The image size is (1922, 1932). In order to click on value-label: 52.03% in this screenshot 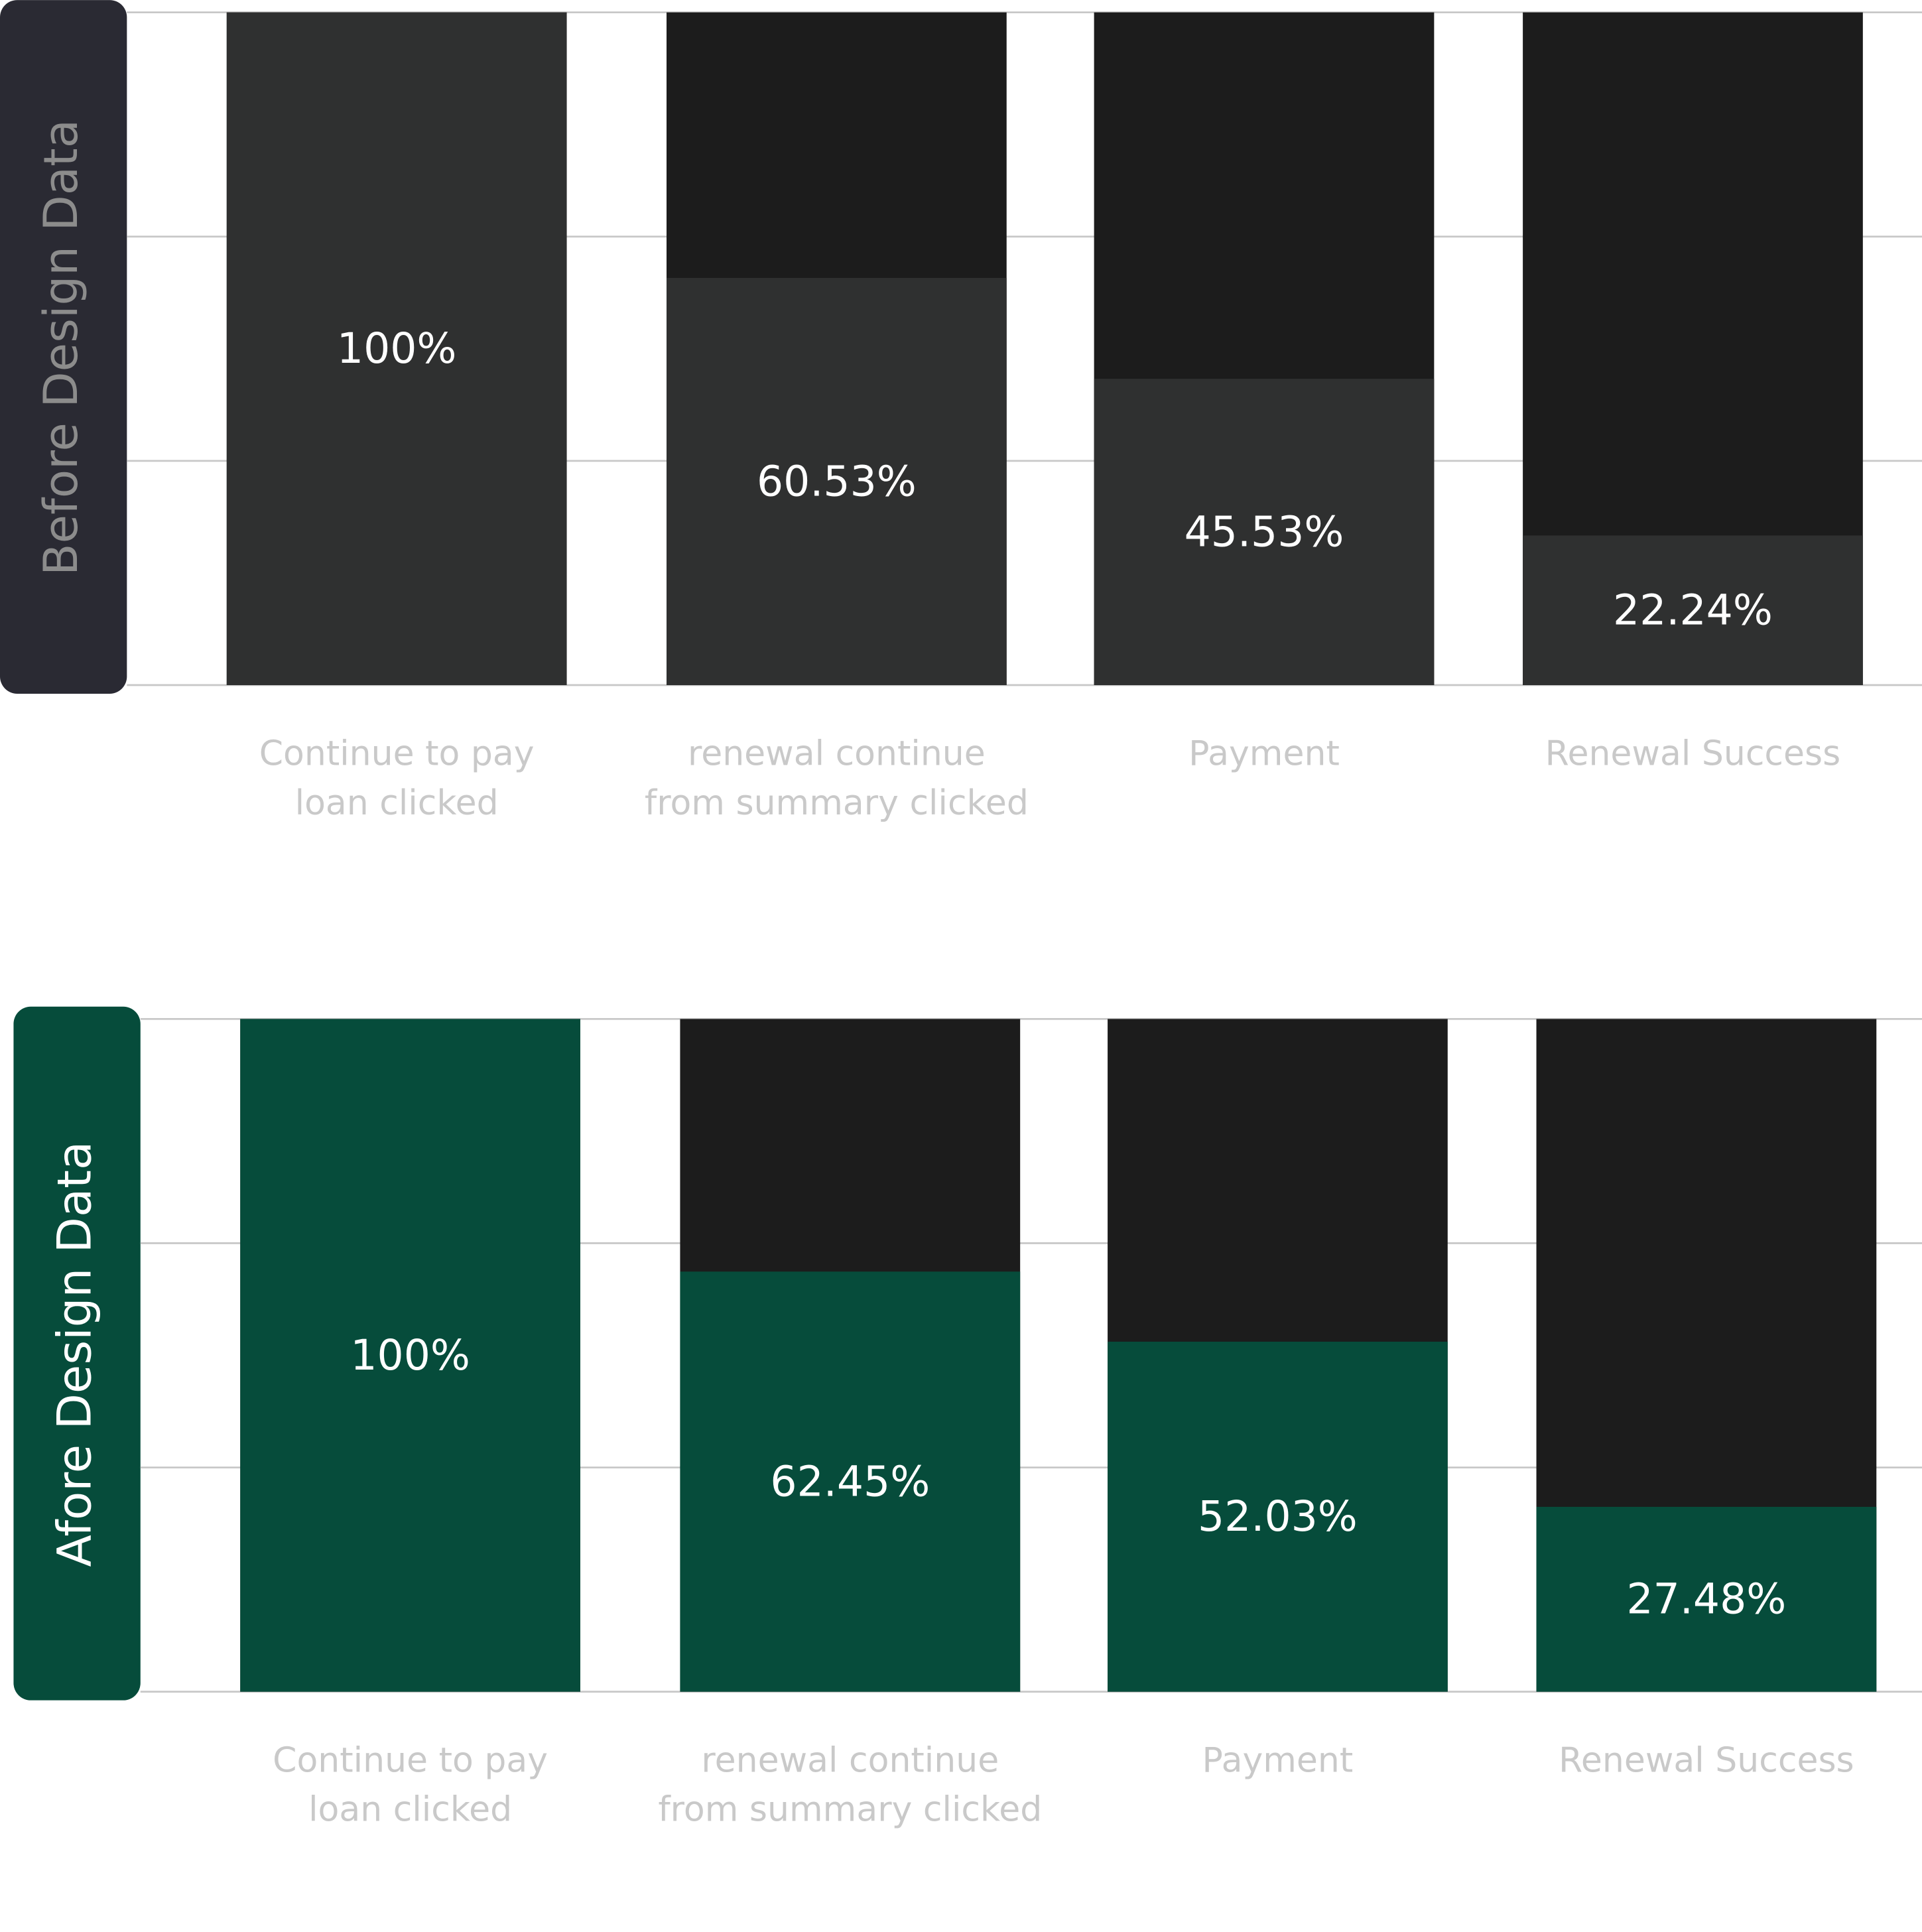, I will do `click(1278, 1516)`.